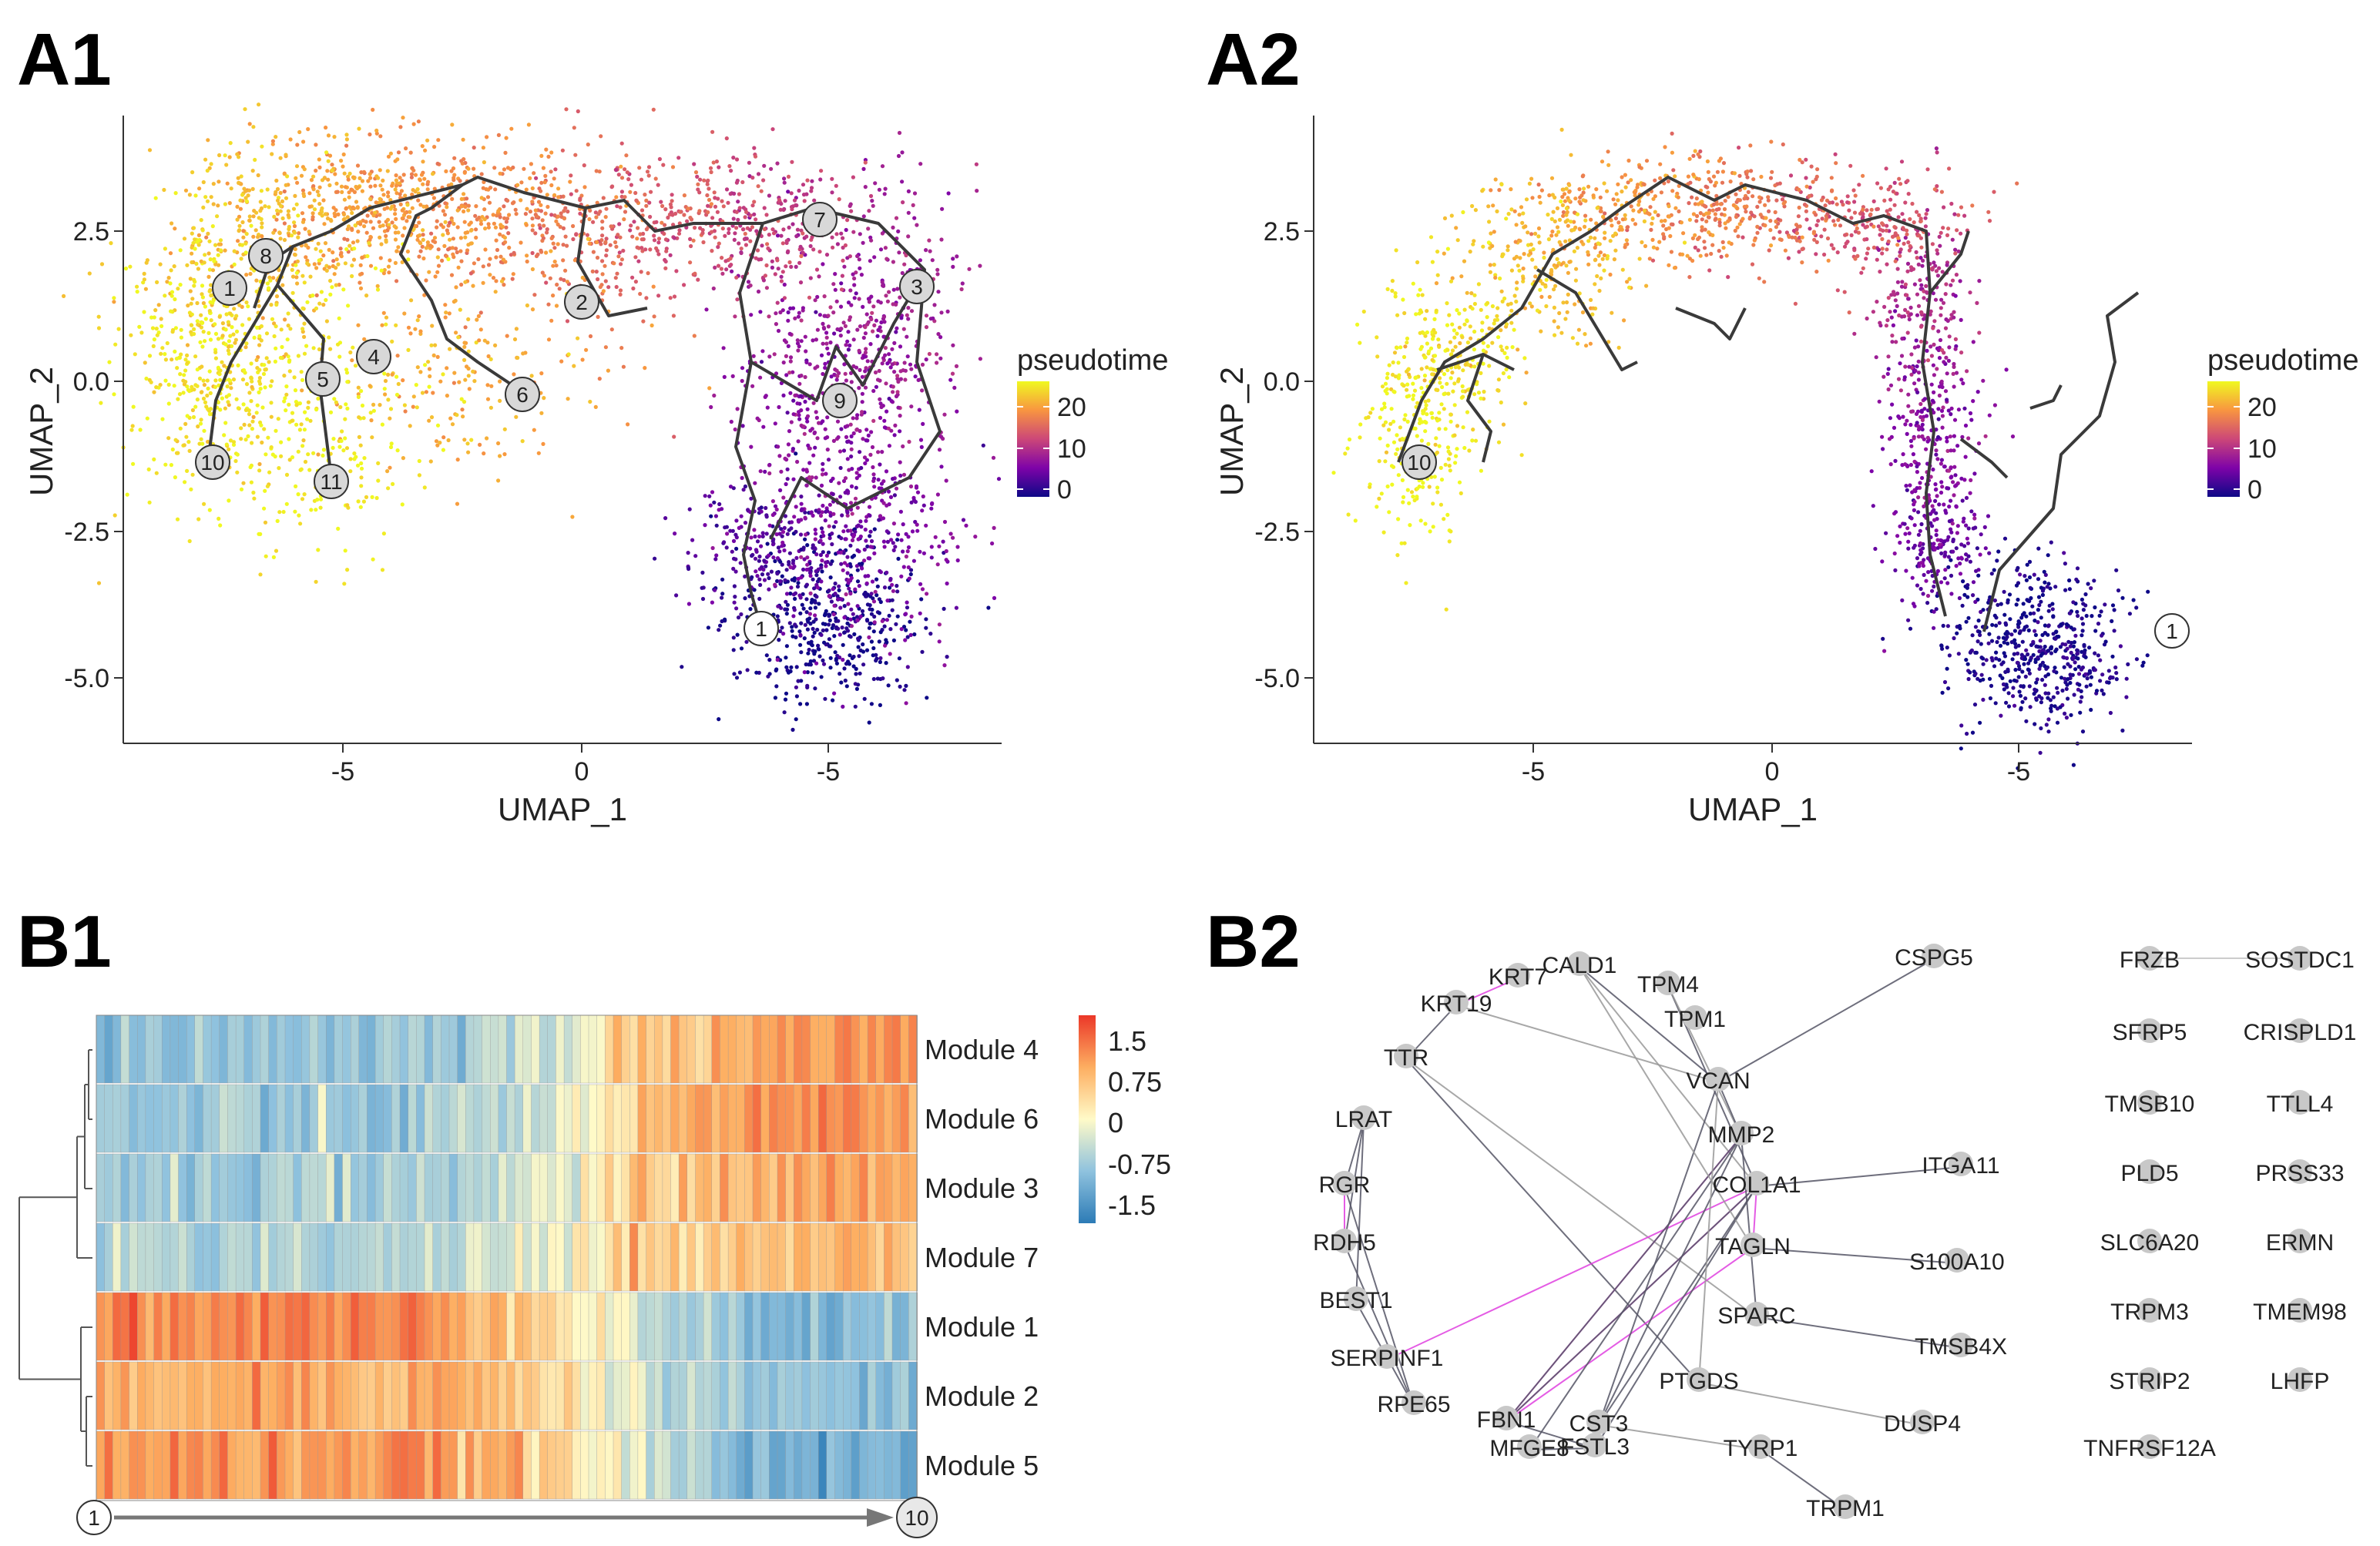  What do you see at coordinates (562, 809) in the screenshot?
I see `x-axis-label: UMAP_1` at bounding box center [562, 809].